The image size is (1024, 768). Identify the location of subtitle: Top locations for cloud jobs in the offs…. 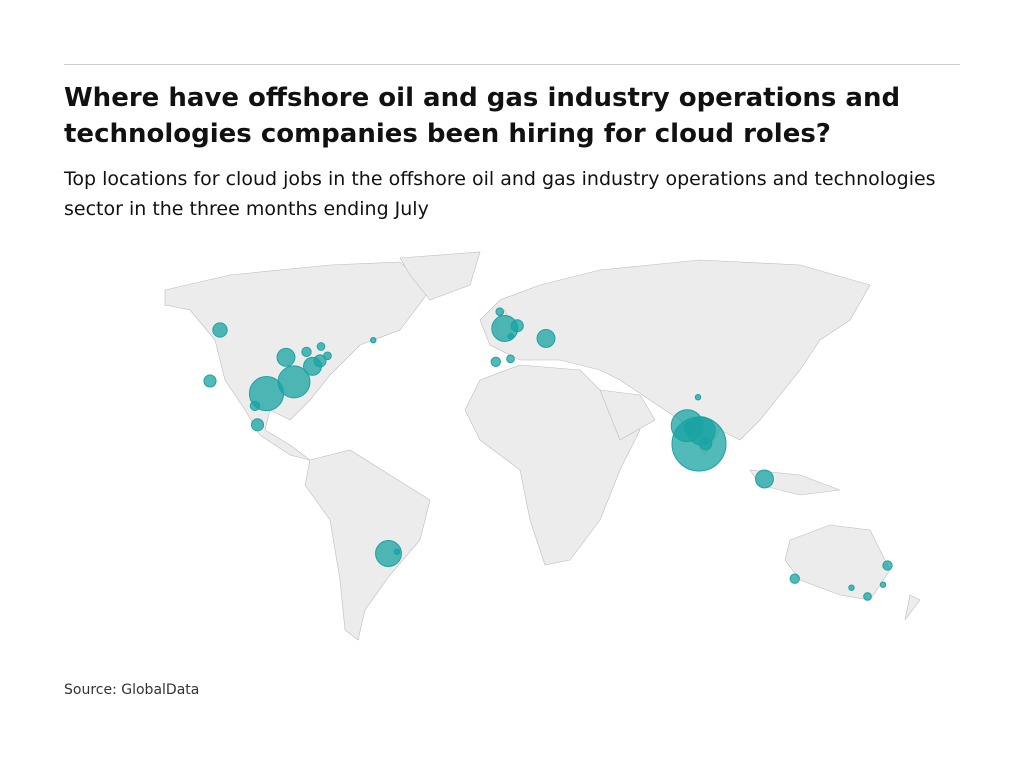
(500, 194).